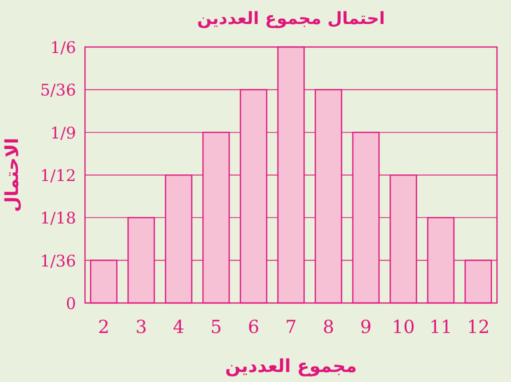 This screenshot has width=511, height=382. What do you see at coordinates (178, 327) in the screenshot?
I see `x-tick-label: 4` at bounding box center [178, 327].